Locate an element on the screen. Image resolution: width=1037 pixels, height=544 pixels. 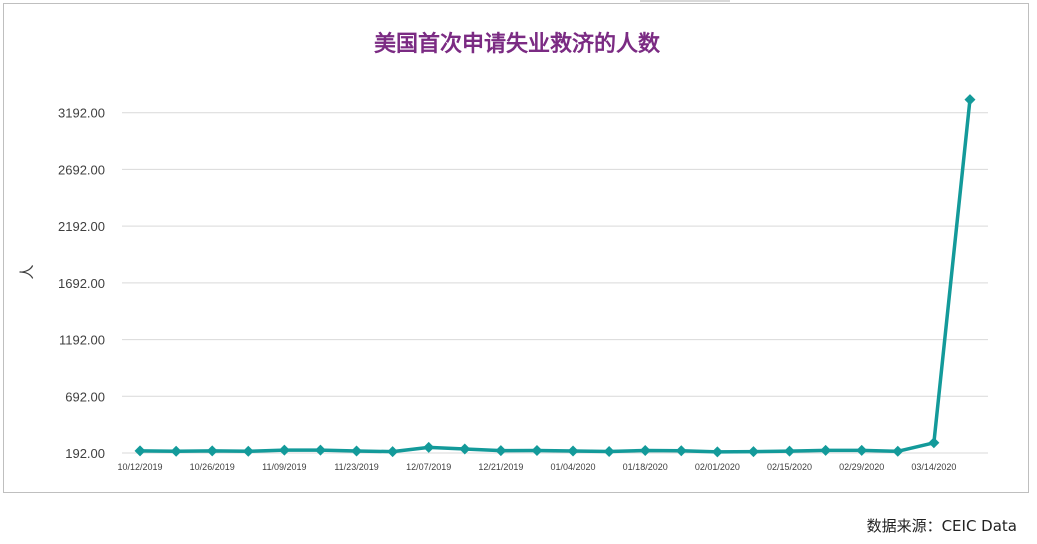
y-tick-label: 692.00 is located at coordinates (85, 396).